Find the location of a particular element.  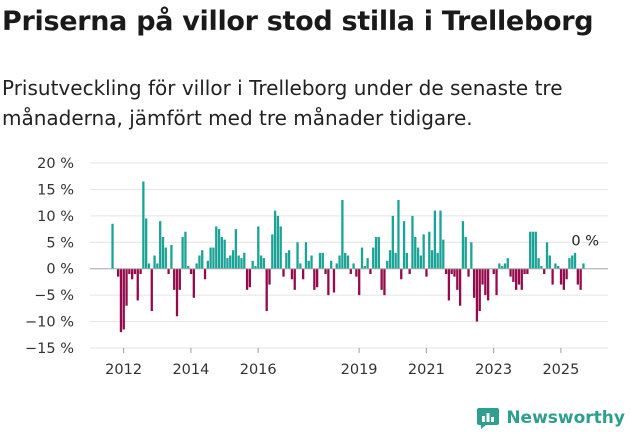

x-tick-label: 2023 is located at coordinates (493, 370).